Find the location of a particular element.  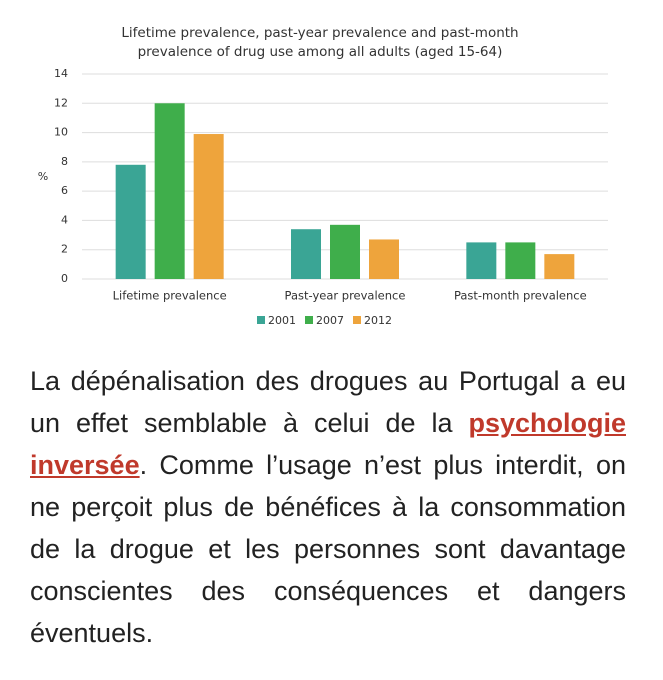

legend-label: 2001 is located at coordinates (282, 320).